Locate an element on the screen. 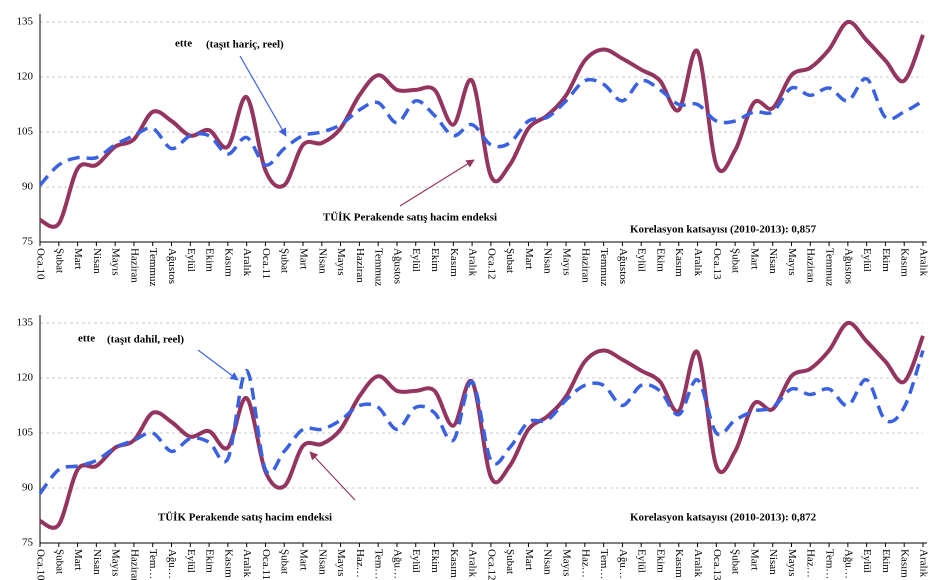 This screenshot has width=931, height=580. y-tick-label: 105 is located at coordinates (25, 433).